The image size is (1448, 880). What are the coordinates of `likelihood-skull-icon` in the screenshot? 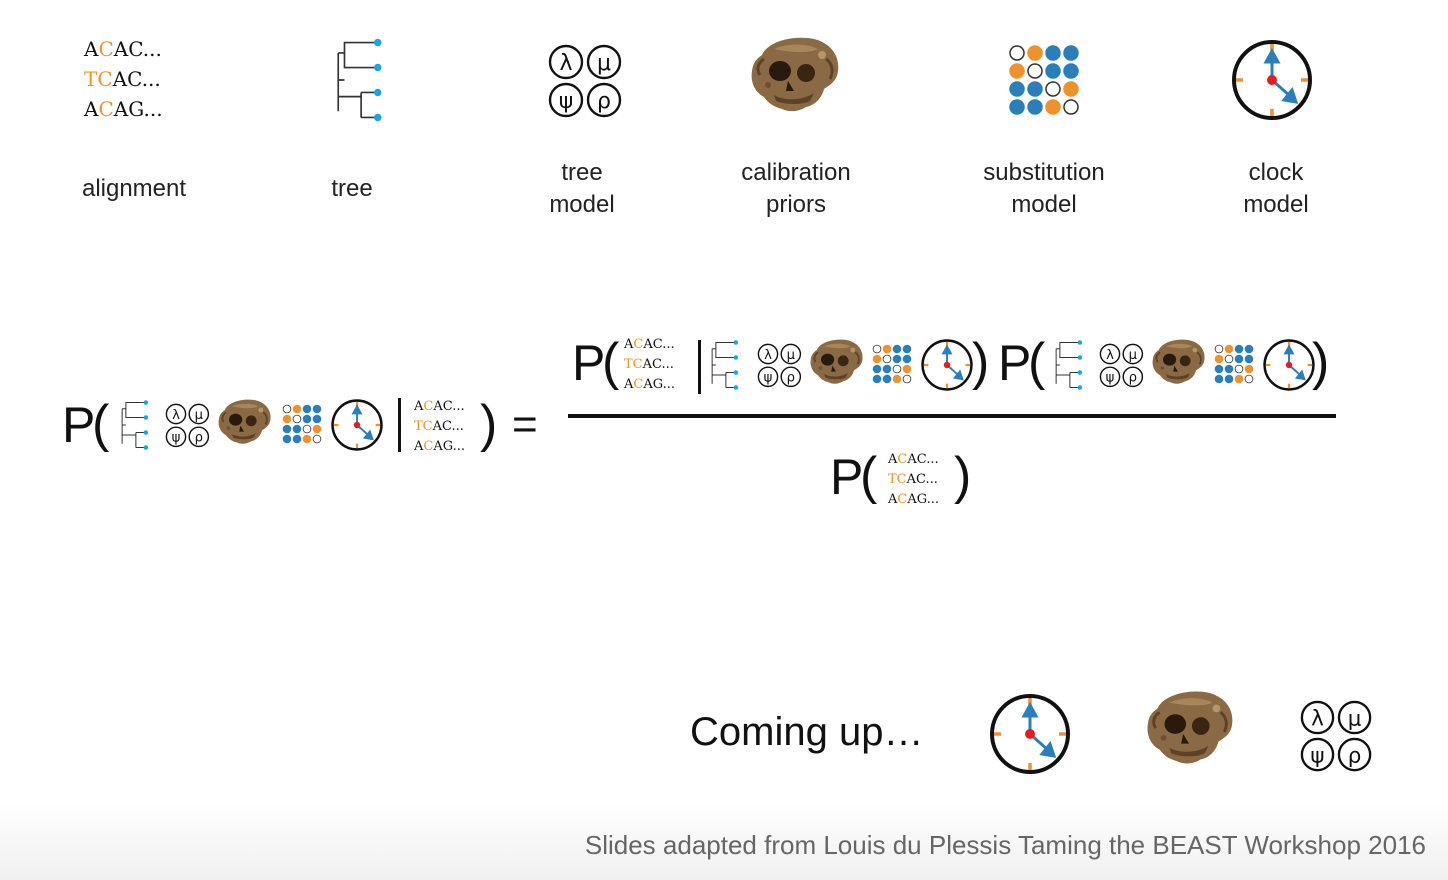 It's located at (836, 362).